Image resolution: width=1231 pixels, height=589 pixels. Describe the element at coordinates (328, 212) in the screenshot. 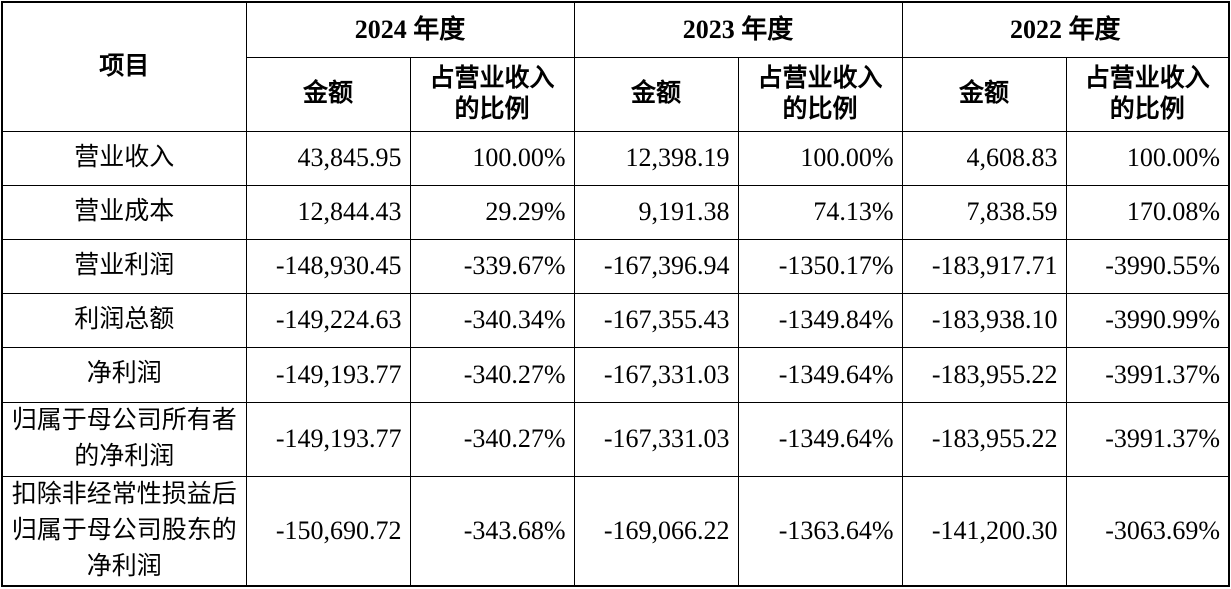

I see `amount-2024: 12,844.43` at that location.